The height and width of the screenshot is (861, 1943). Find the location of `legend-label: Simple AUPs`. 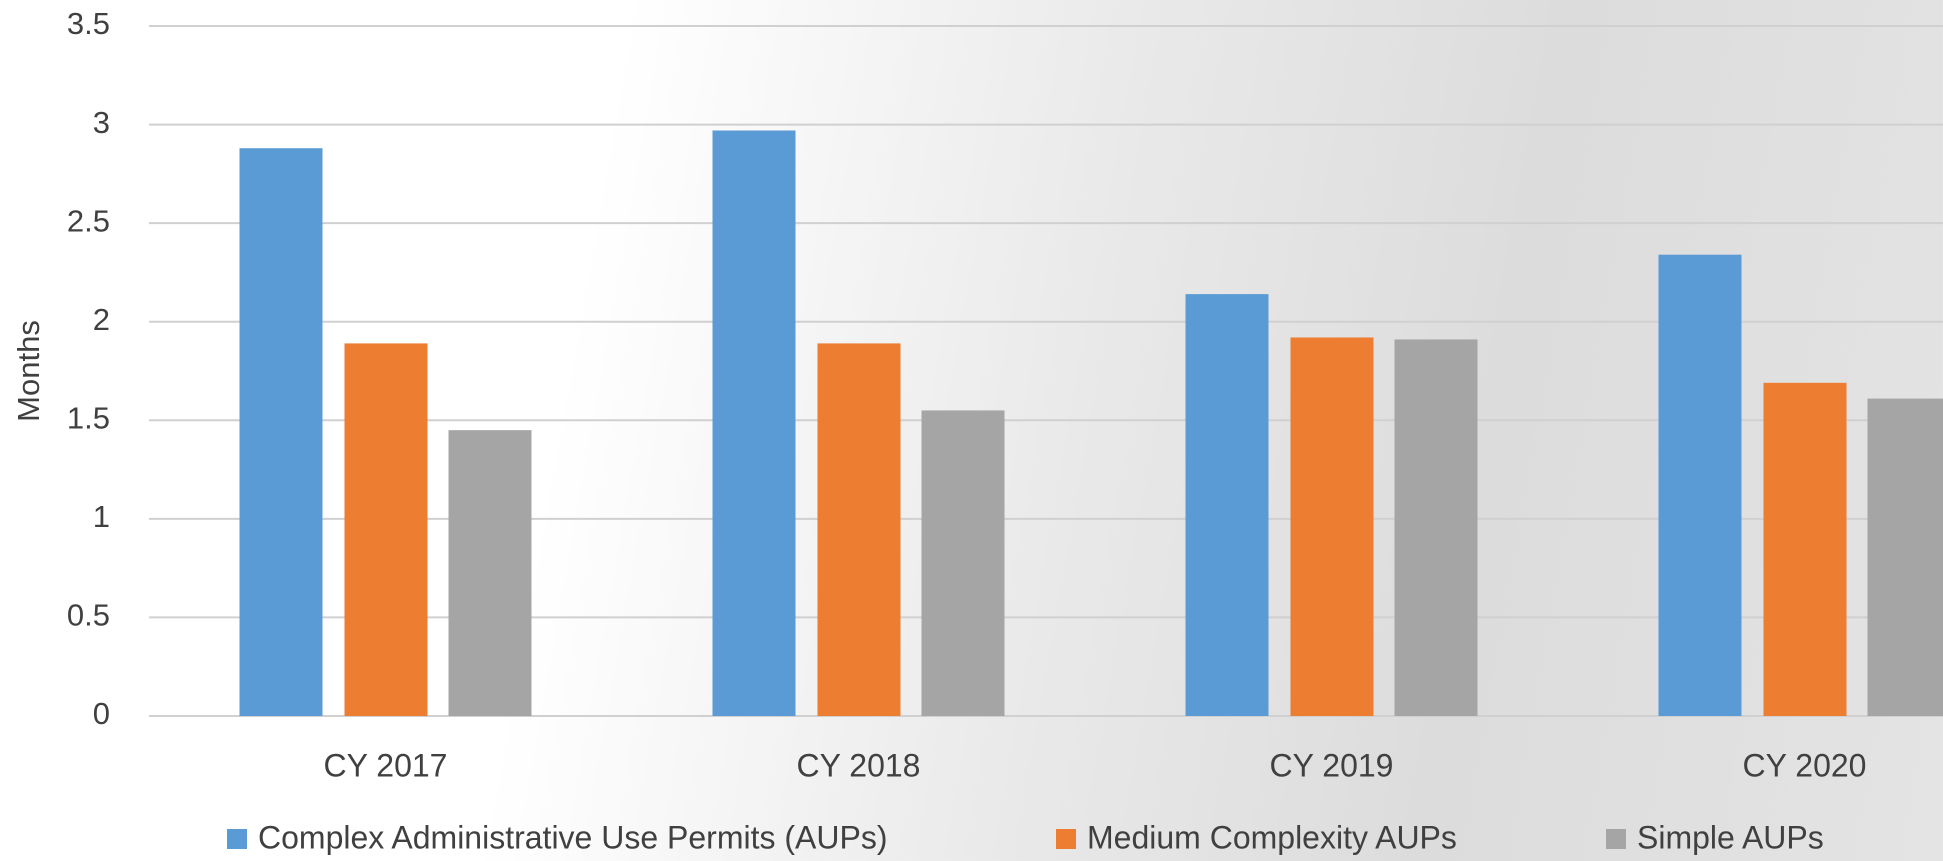

legend-label: Simple AUPs is located at coordinates (1730, 837).